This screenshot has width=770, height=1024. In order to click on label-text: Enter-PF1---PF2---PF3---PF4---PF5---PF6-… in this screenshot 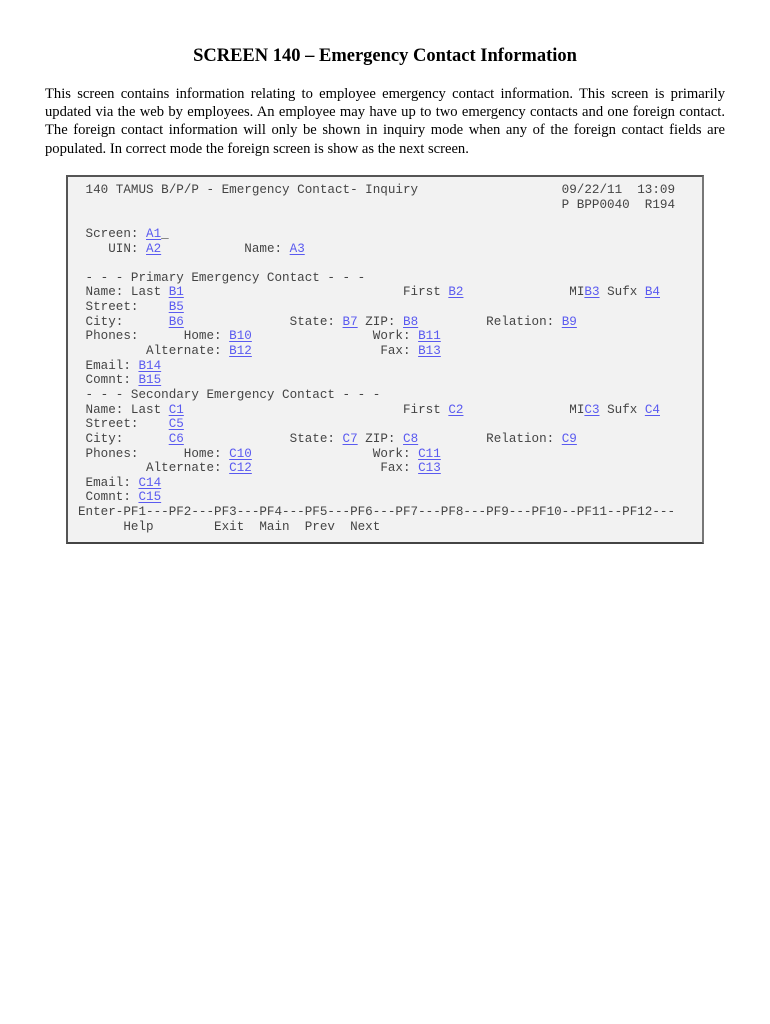, I will do `click(377, 512)`.